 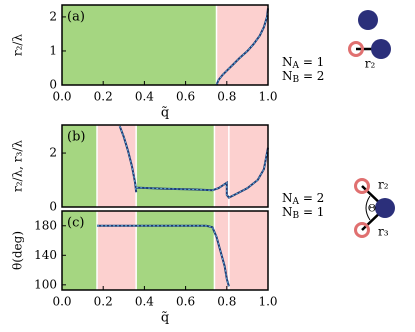 What do you see at coordinates (45, 255) in the screenshot?
I see `y-tick-label: 140` at bounding box center [45, 255].